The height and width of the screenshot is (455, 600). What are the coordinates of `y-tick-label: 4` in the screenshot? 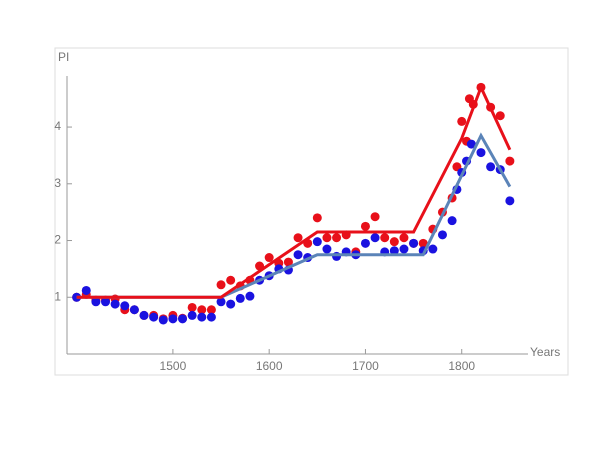 It's located at (57, 126).